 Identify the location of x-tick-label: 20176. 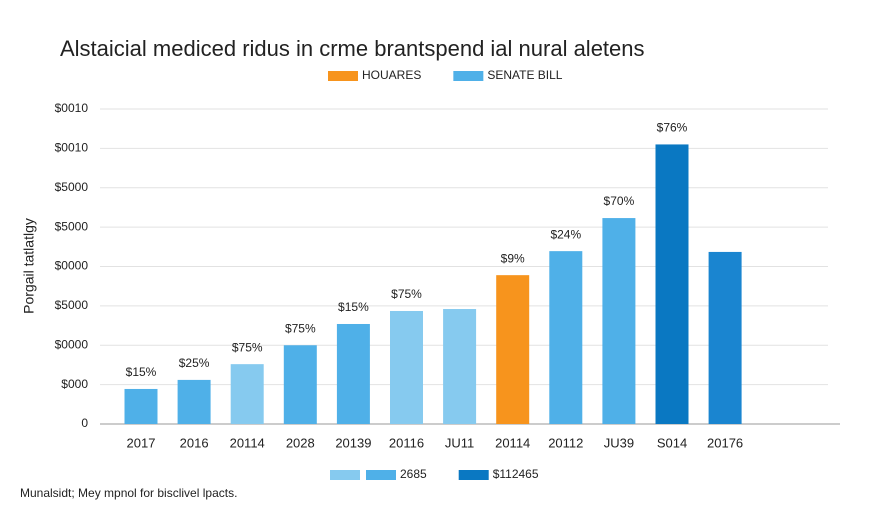
(725, 442).